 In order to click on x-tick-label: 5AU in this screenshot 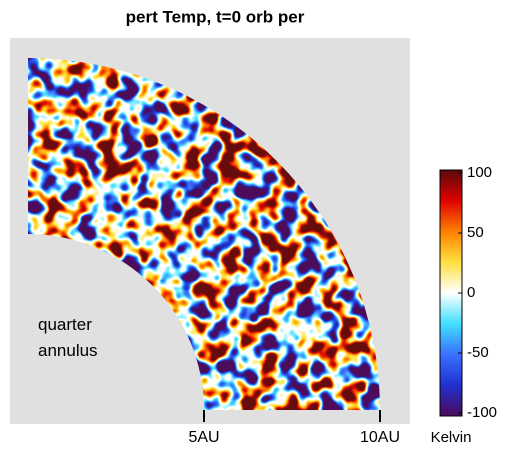, I will do `click(203, 437)`.